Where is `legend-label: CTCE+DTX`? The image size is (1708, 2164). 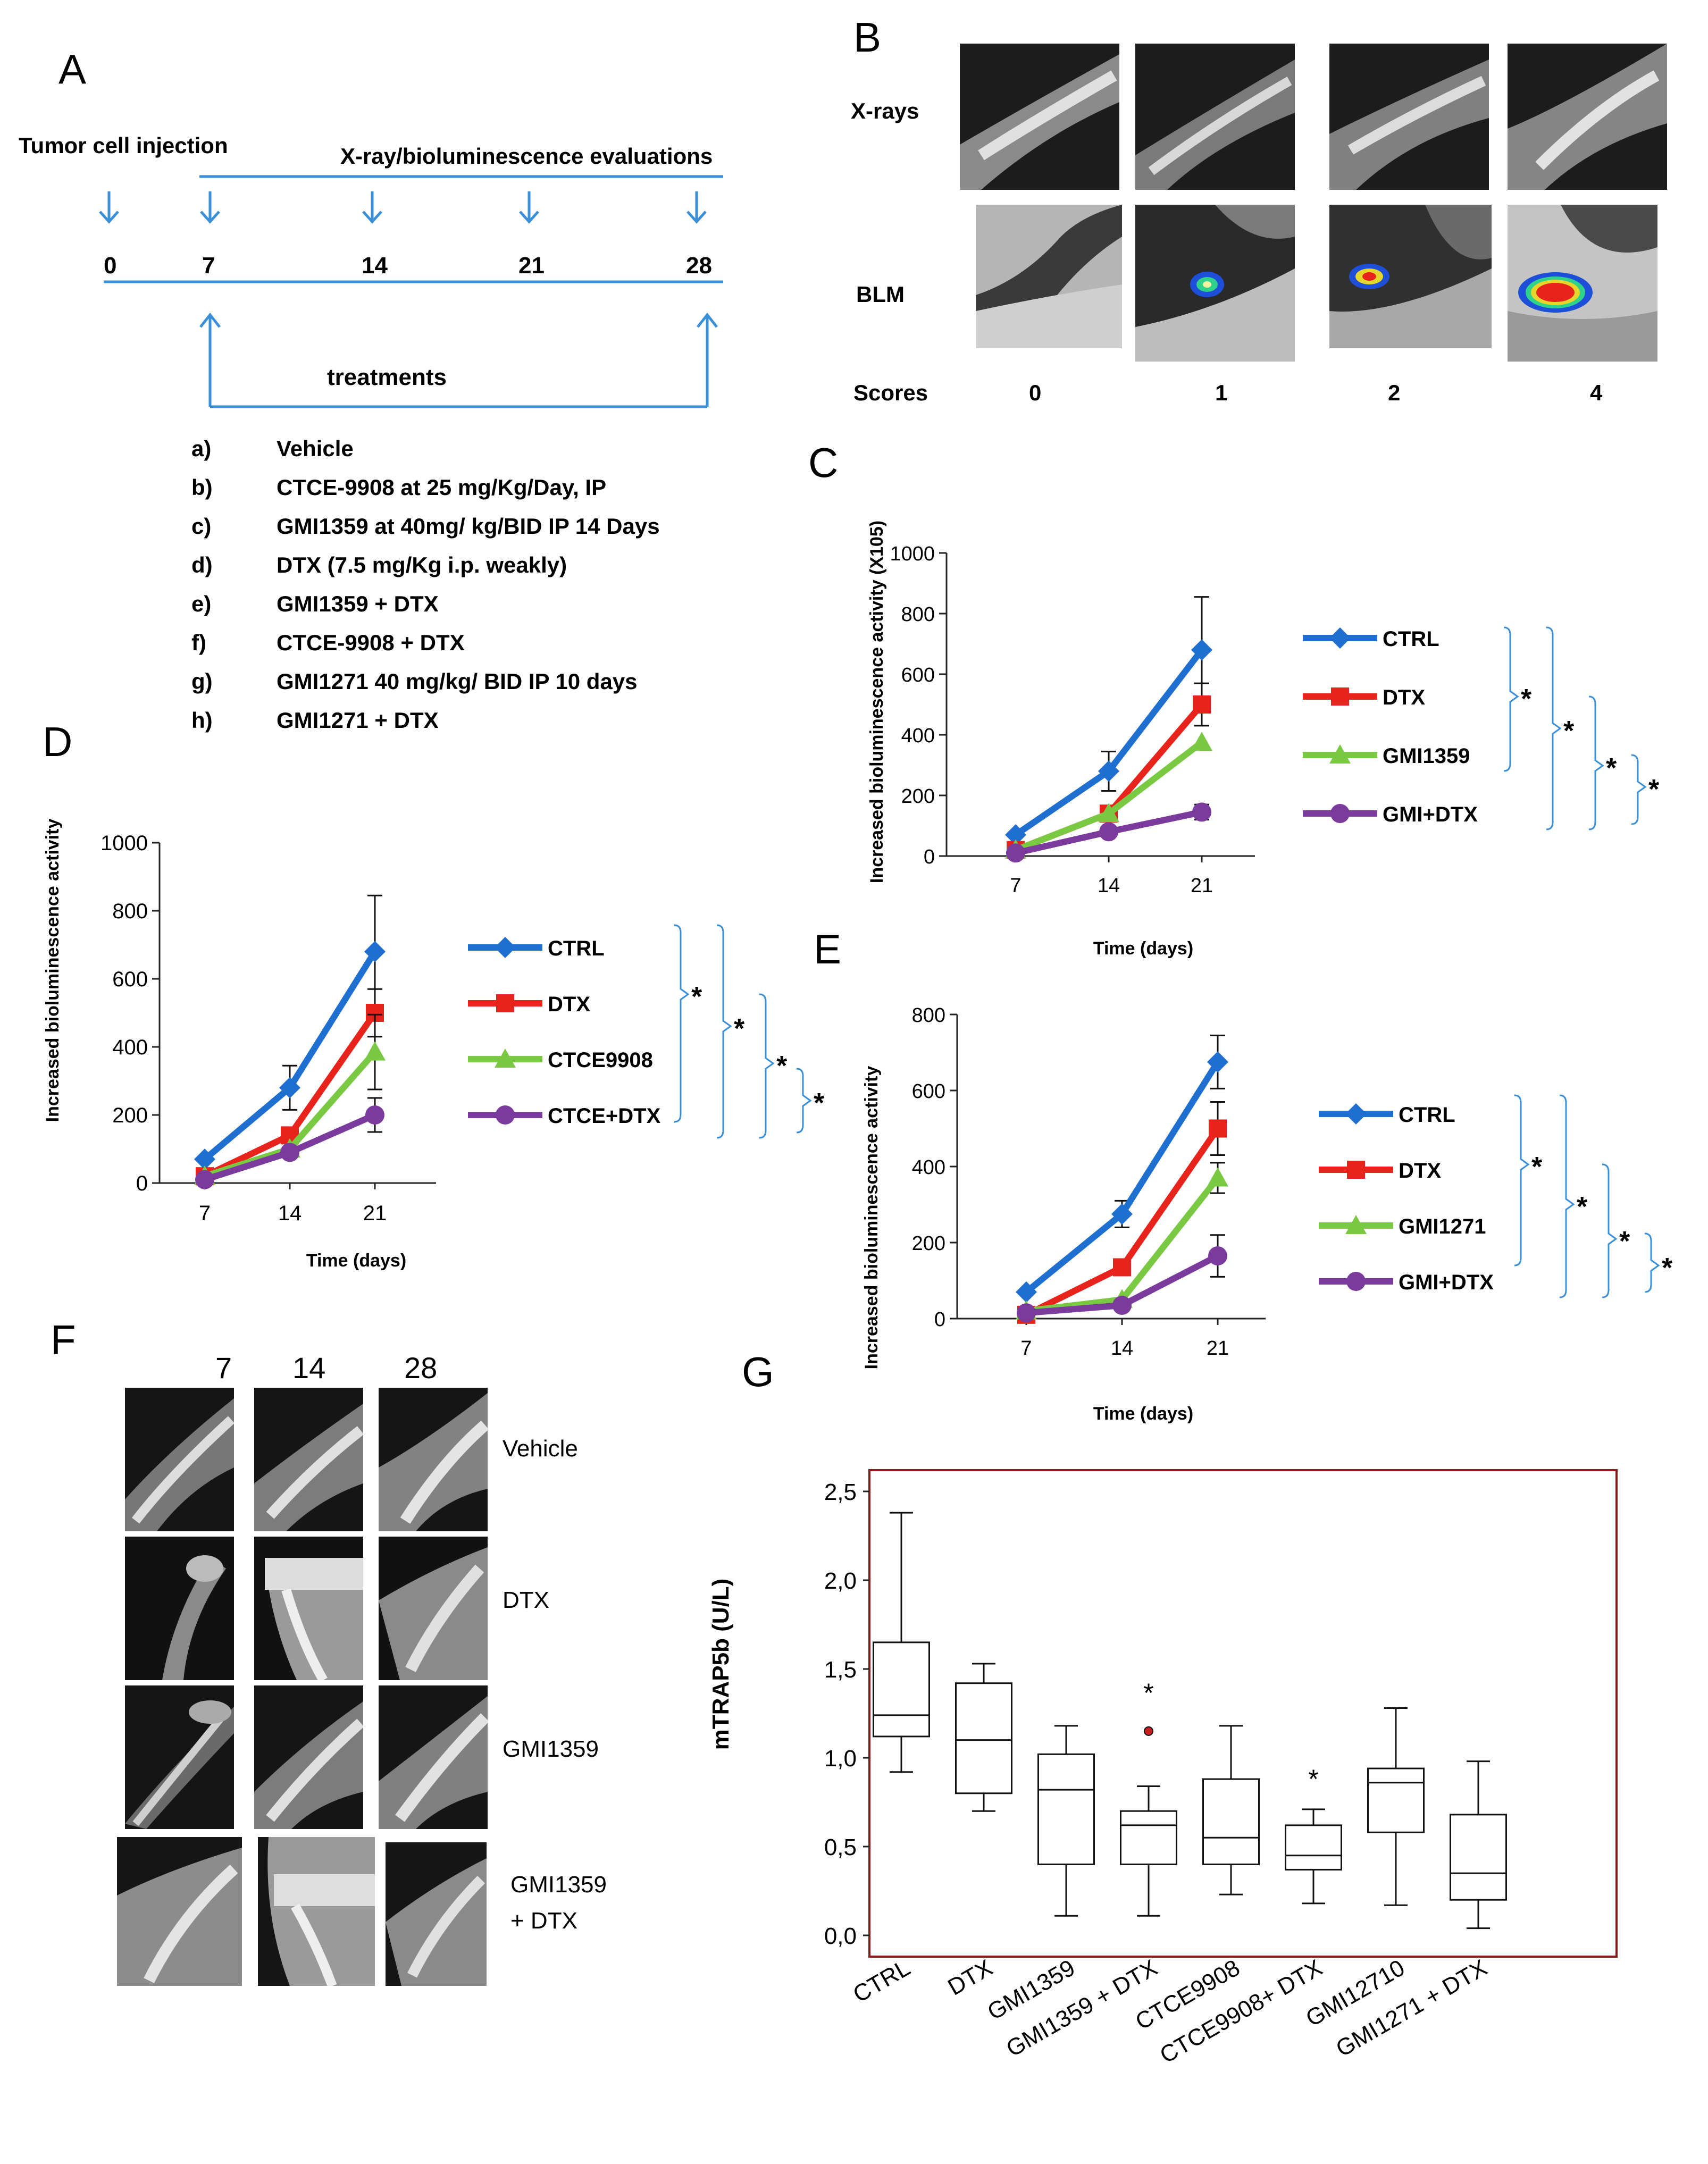 legend-label: CTCE+DTX is located at coordinates (604, 1116).